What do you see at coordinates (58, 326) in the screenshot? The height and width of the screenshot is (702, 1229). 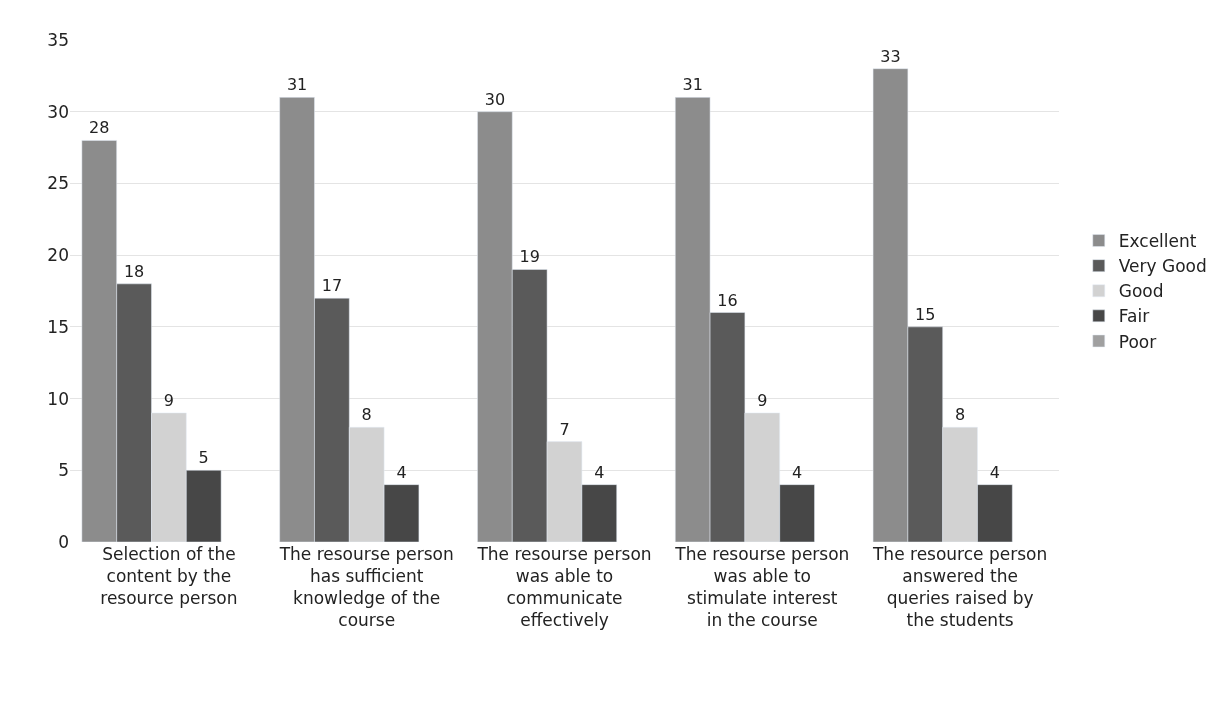 I see `y-tick-label: 15` at bounding box center [58, 326].